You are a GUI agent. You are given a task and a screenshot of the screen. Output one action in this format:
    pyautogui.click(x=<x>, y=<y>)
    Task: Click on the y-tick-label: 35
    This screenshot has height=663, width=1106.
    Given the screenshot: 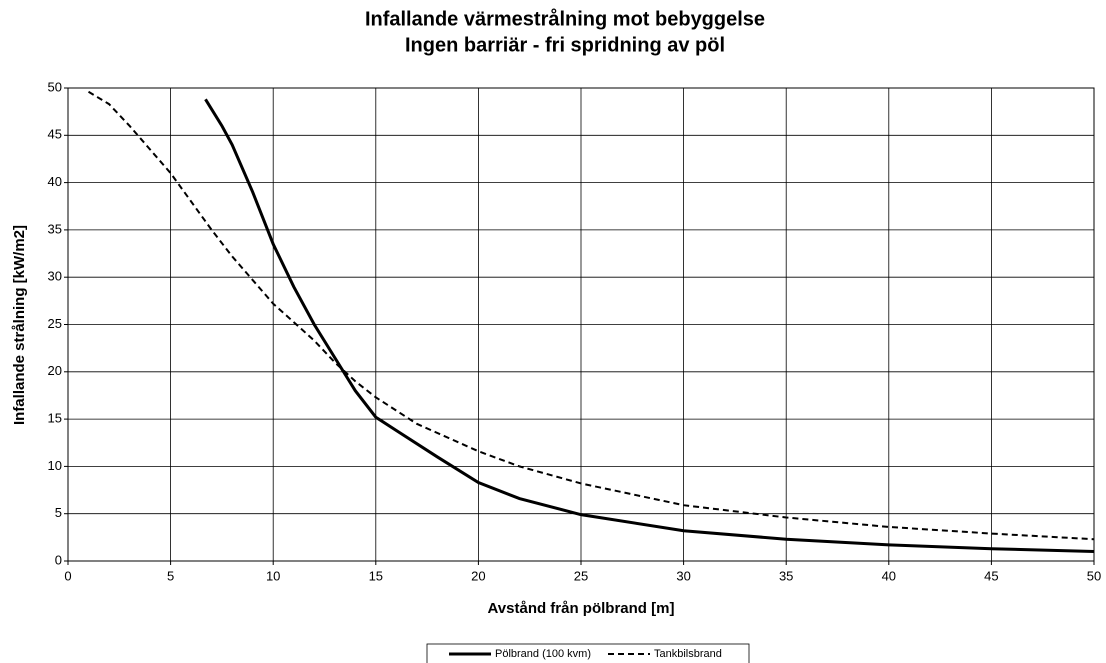 What is the action you would take?
    pyautogui.click(x=55, y=228)
    